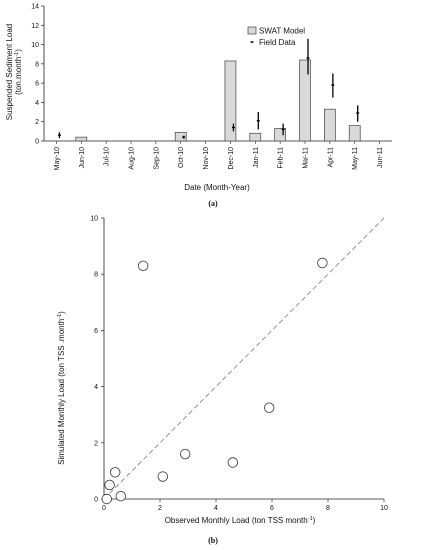 Image resolution: width=427 pixels, height=550 pixels. What do you see at coordinates (282, 31) in the screenshot?
I see `legend-label-swat: SWAT Model` at bounding box center [282, 31].